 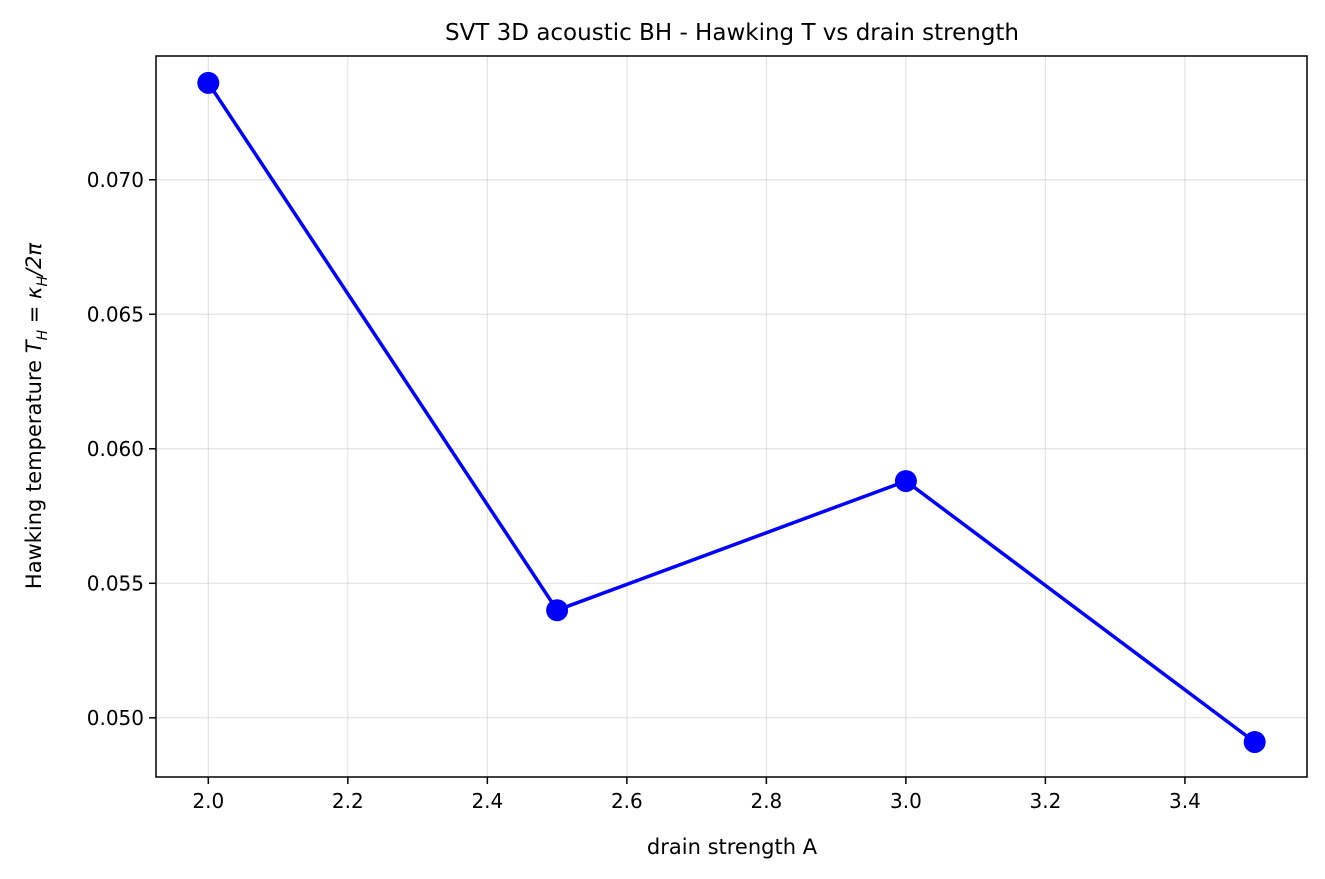 What do you see at coordinates (34, 314) in the screenshot?
I see `y-axis-label-eq: =` at bounding box center [34, 314].